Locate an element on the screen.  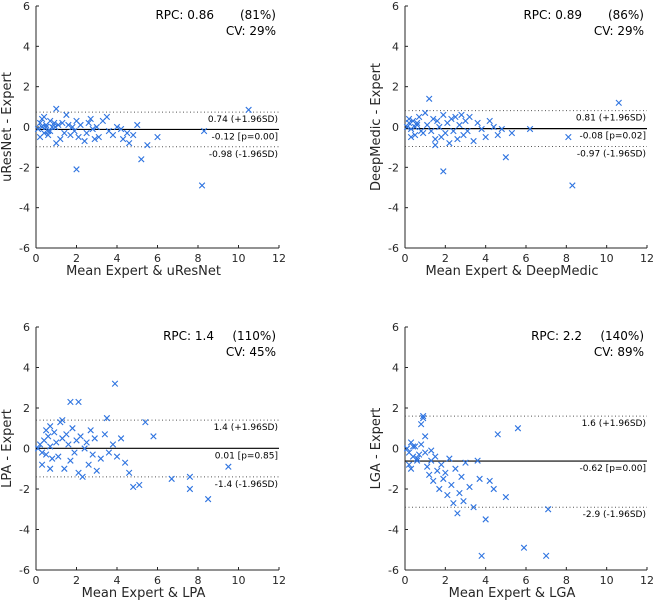
y-axis-label: uResNet - Expert is located at coordinates (7, 127).